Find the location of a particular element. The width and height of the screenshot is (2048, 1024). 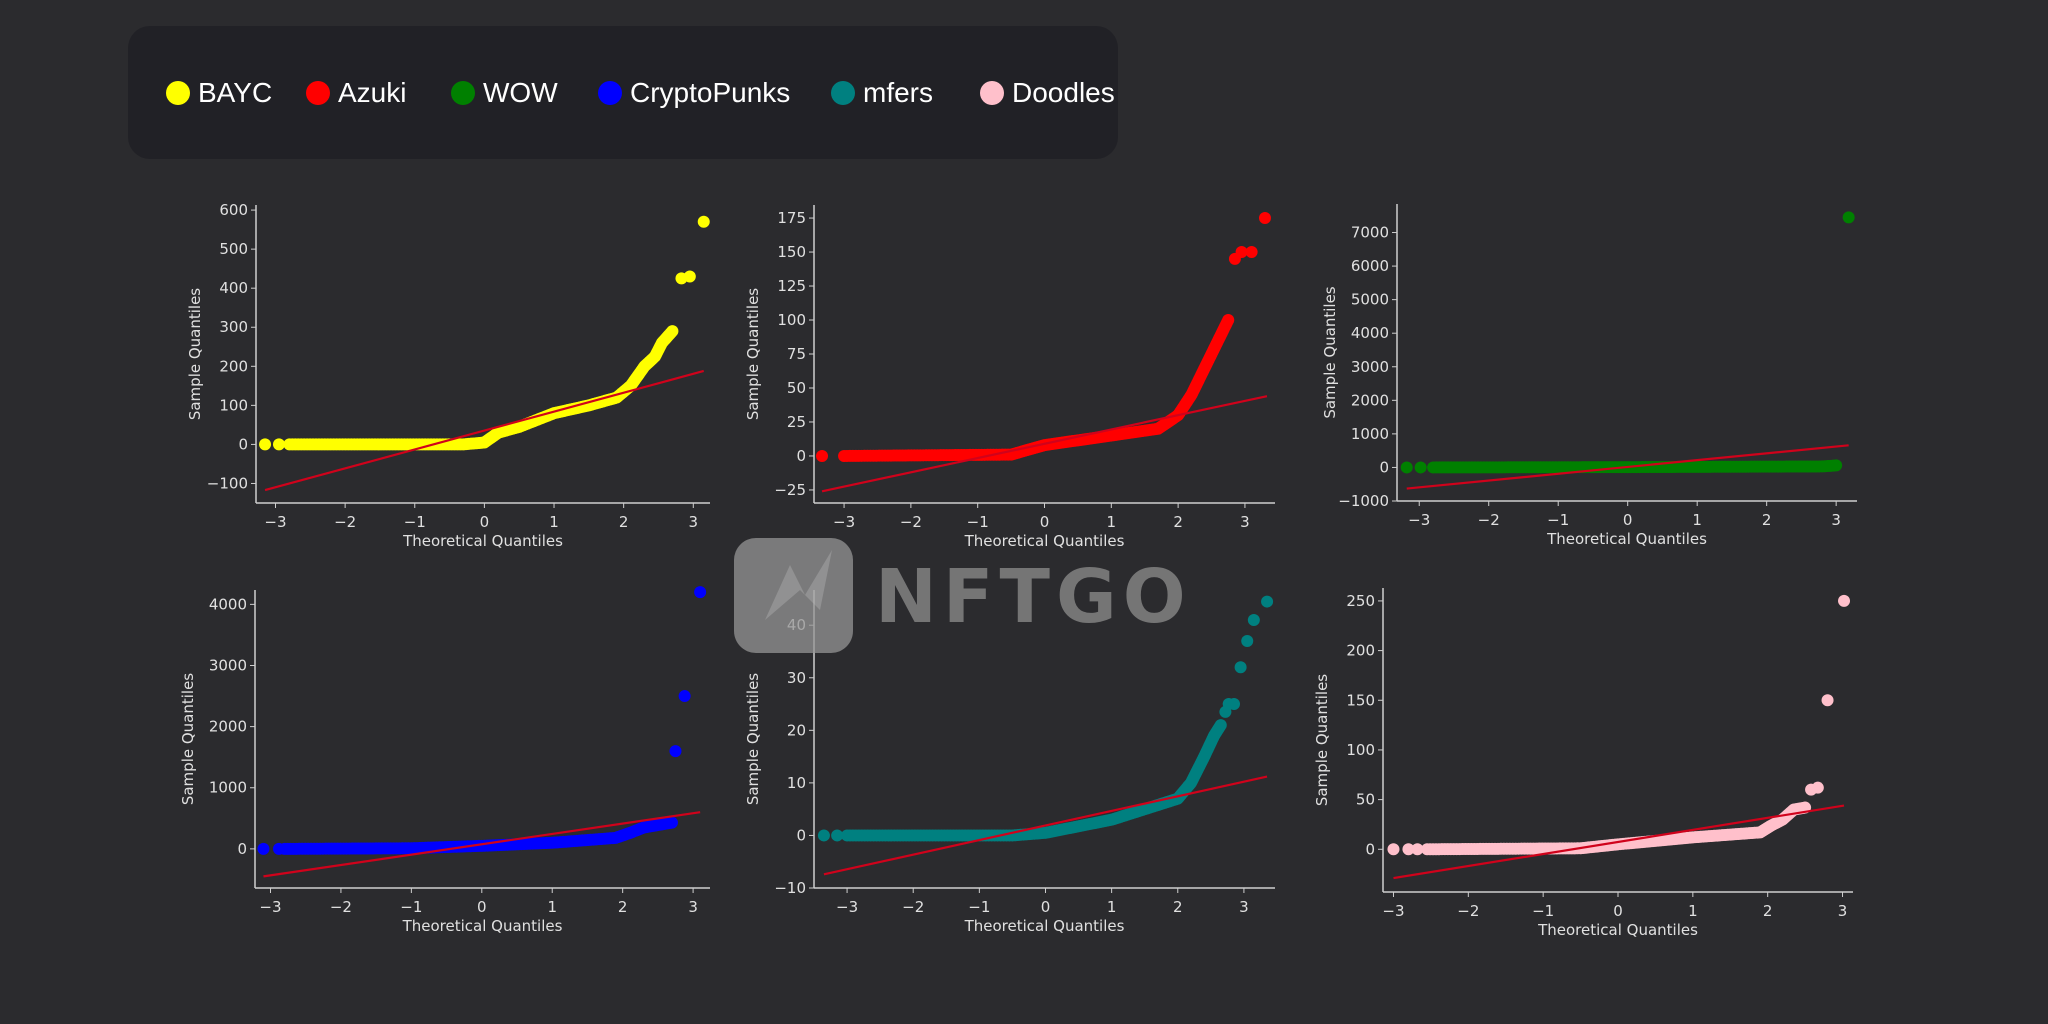

y-tick-label: 50 is located at coordinates (796, 388).